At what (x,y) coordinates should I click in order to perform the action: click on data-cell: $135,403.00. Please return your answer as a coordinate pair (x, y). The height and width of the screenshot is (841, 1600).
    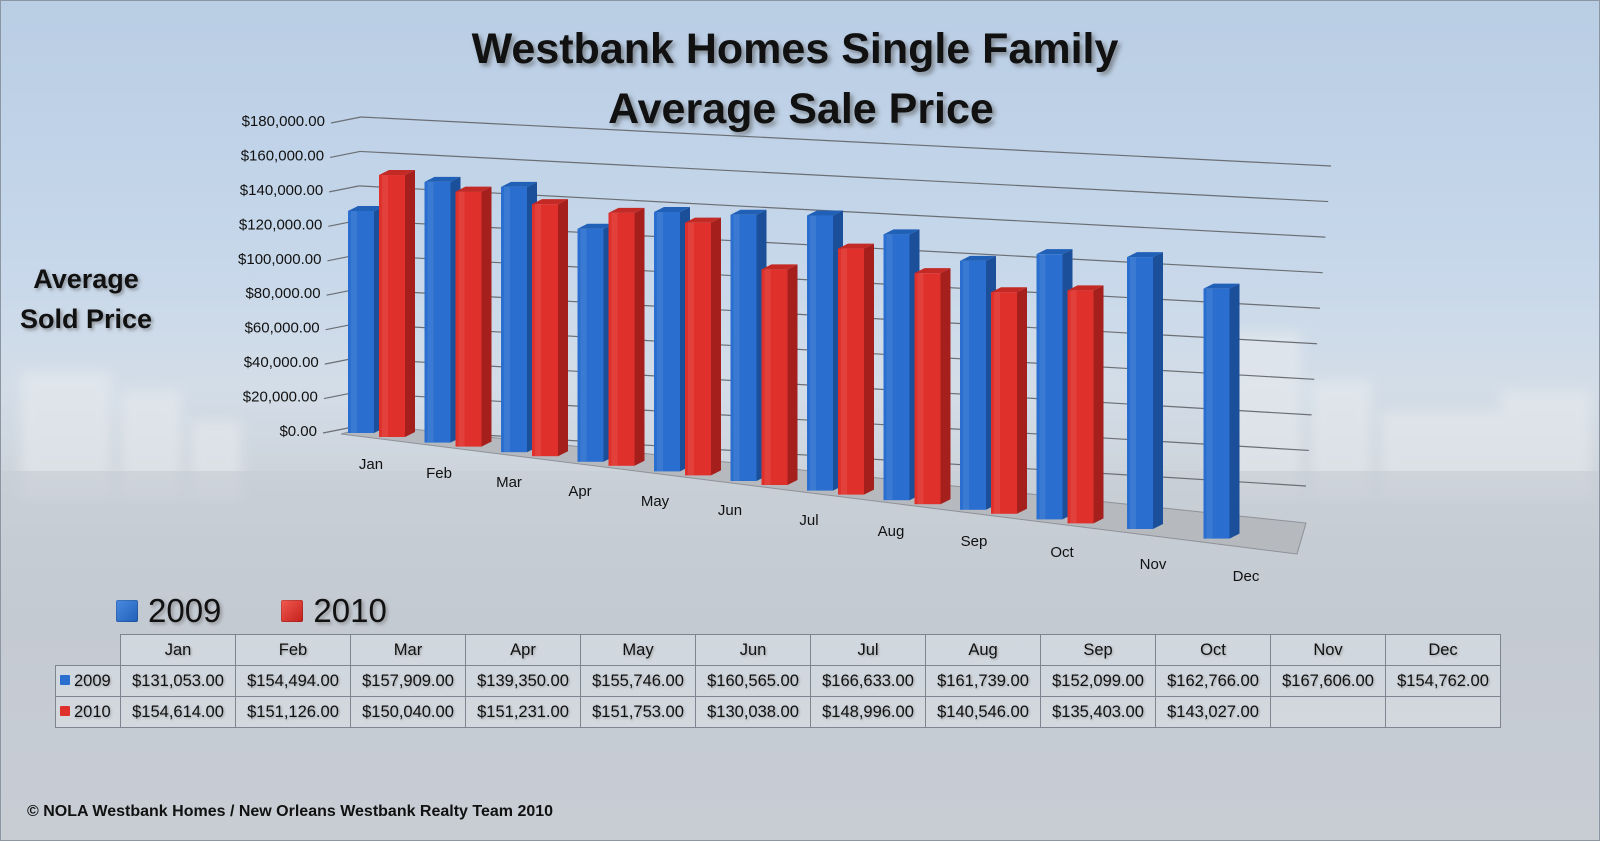
    Looking at the image, I should click on (1098, 712).